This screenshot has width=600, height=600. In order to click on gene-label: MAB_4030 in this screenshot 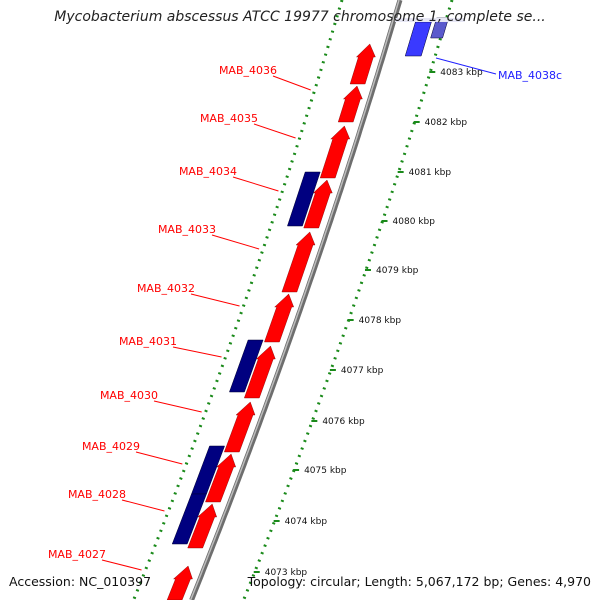, I will do `click(129, 395)`.